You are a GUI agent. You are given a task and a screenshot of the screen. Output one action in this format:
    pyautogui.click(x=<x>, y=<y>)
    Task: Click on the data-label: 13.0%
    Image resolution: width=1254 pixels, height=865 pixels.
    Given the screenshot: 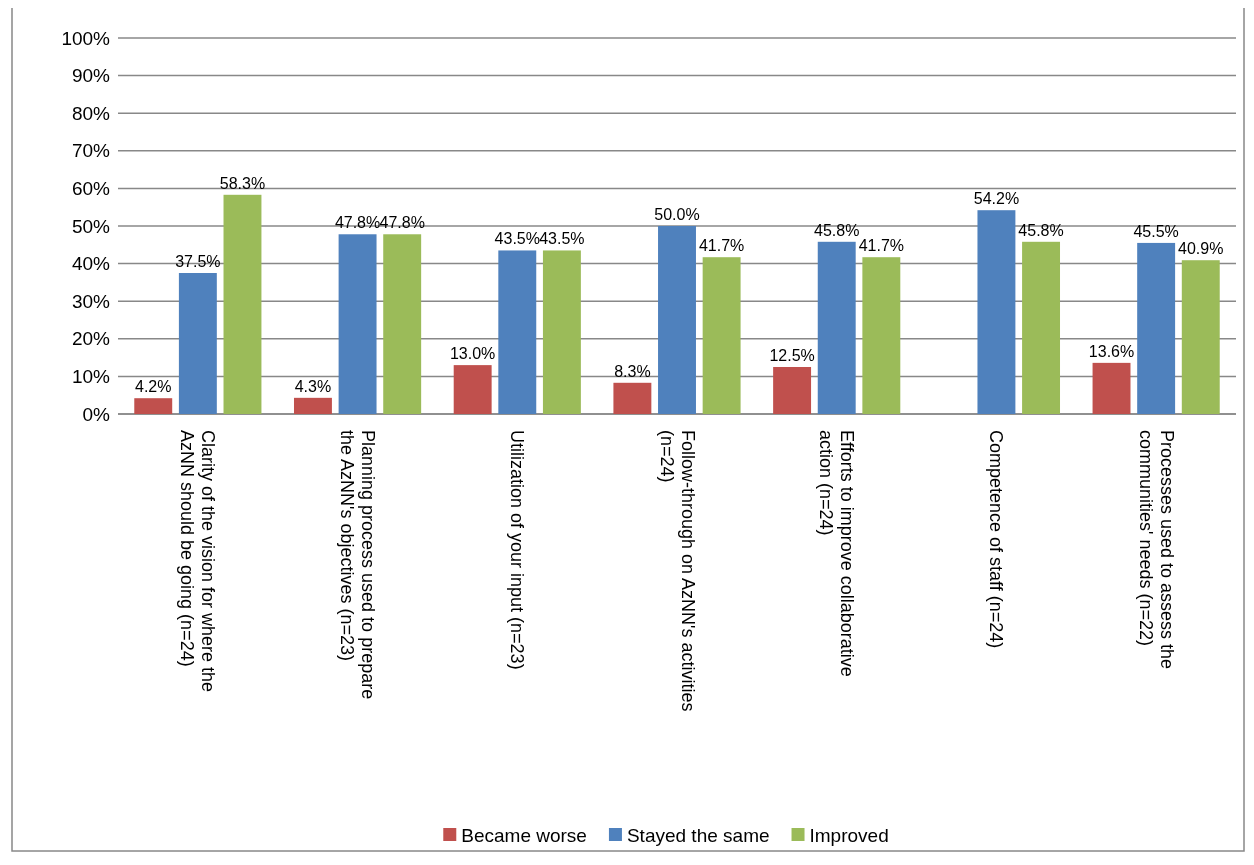 What is the action you would take?
    pyautogui.click(x=472, y=354)
    